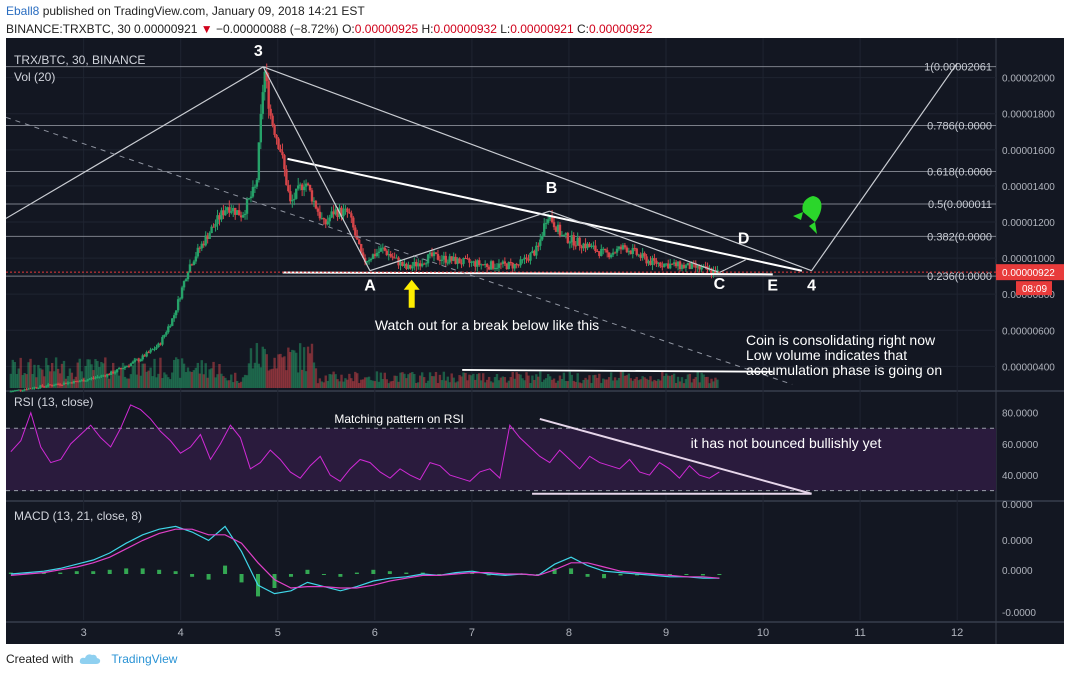 The height and width of the screenshot is (679, 1070). Describe the element at coordinates (1017, 571) in the screenshot. I see `macd-tick: 0.0000` at that location.